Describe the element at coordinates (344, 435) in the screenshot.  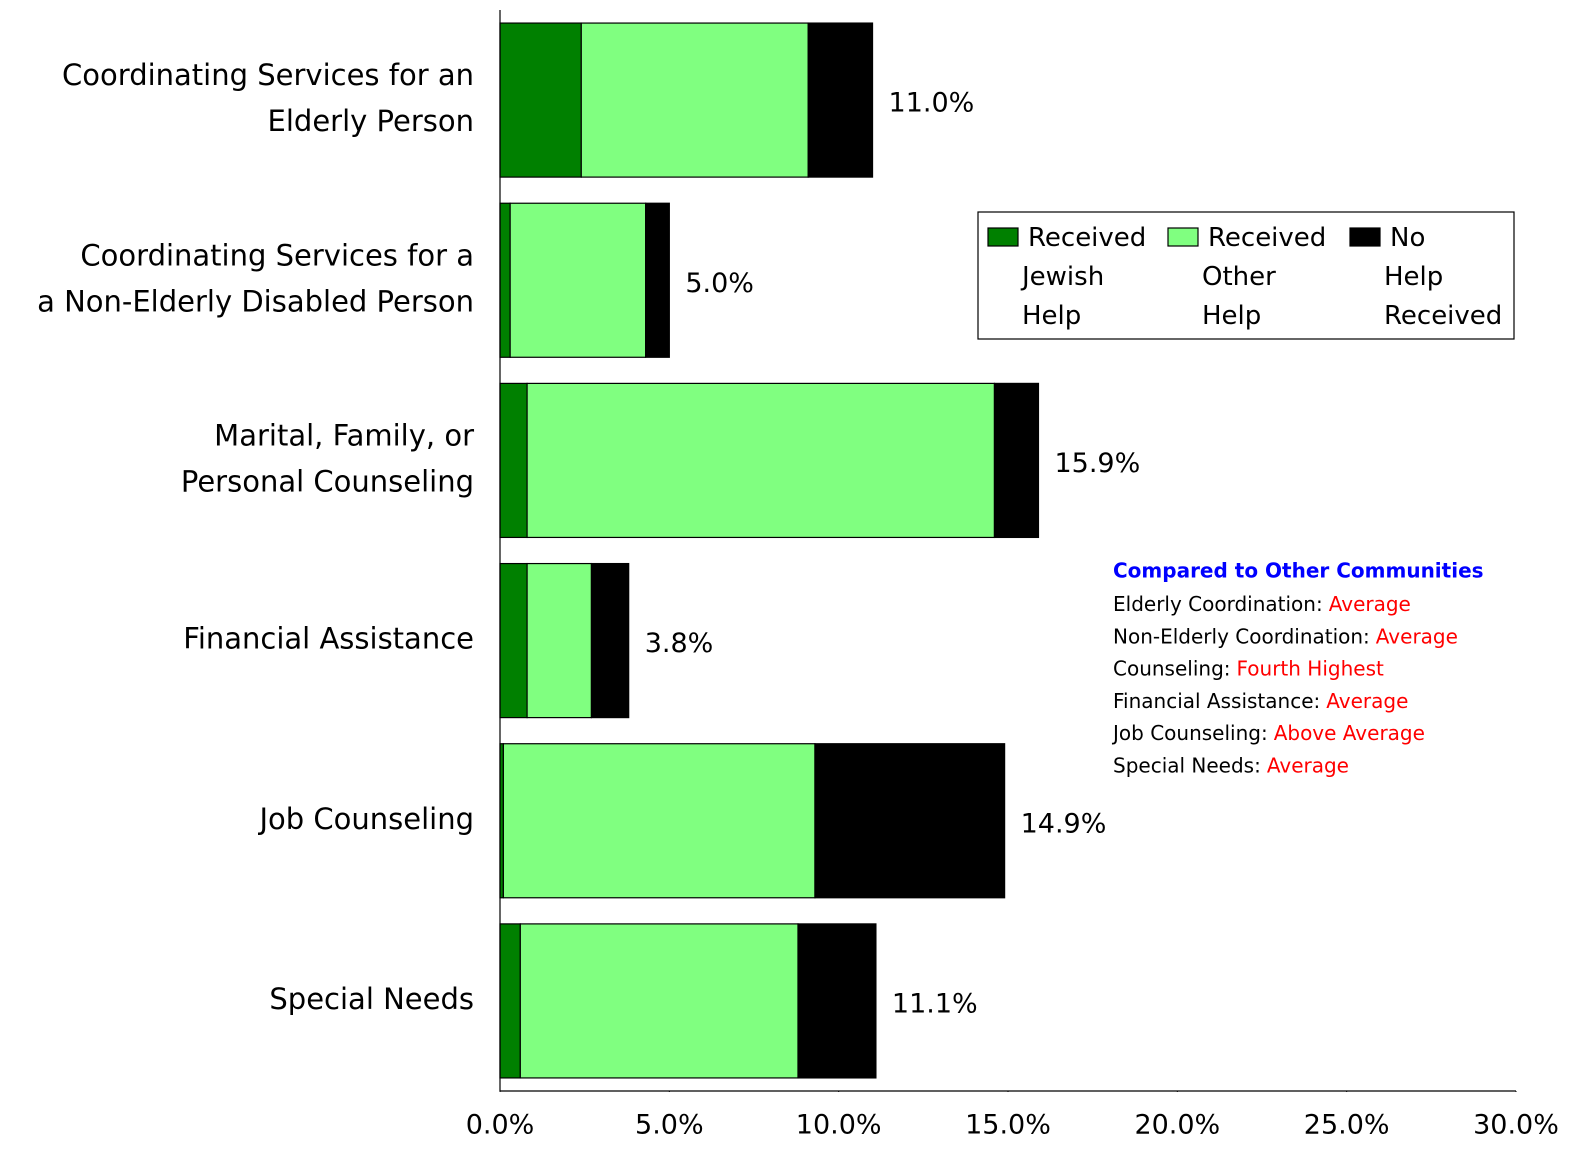
I see `y-tick-label: Marital, Family, or` at that location.